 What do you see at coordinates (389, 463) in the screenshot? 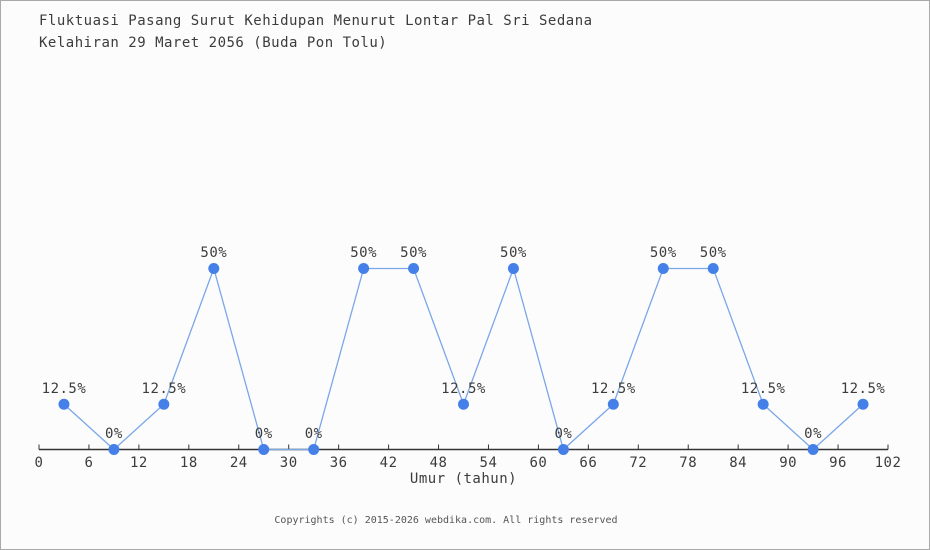
I see `x-axis-tick-label: 42` at bounding box center [389, 463].